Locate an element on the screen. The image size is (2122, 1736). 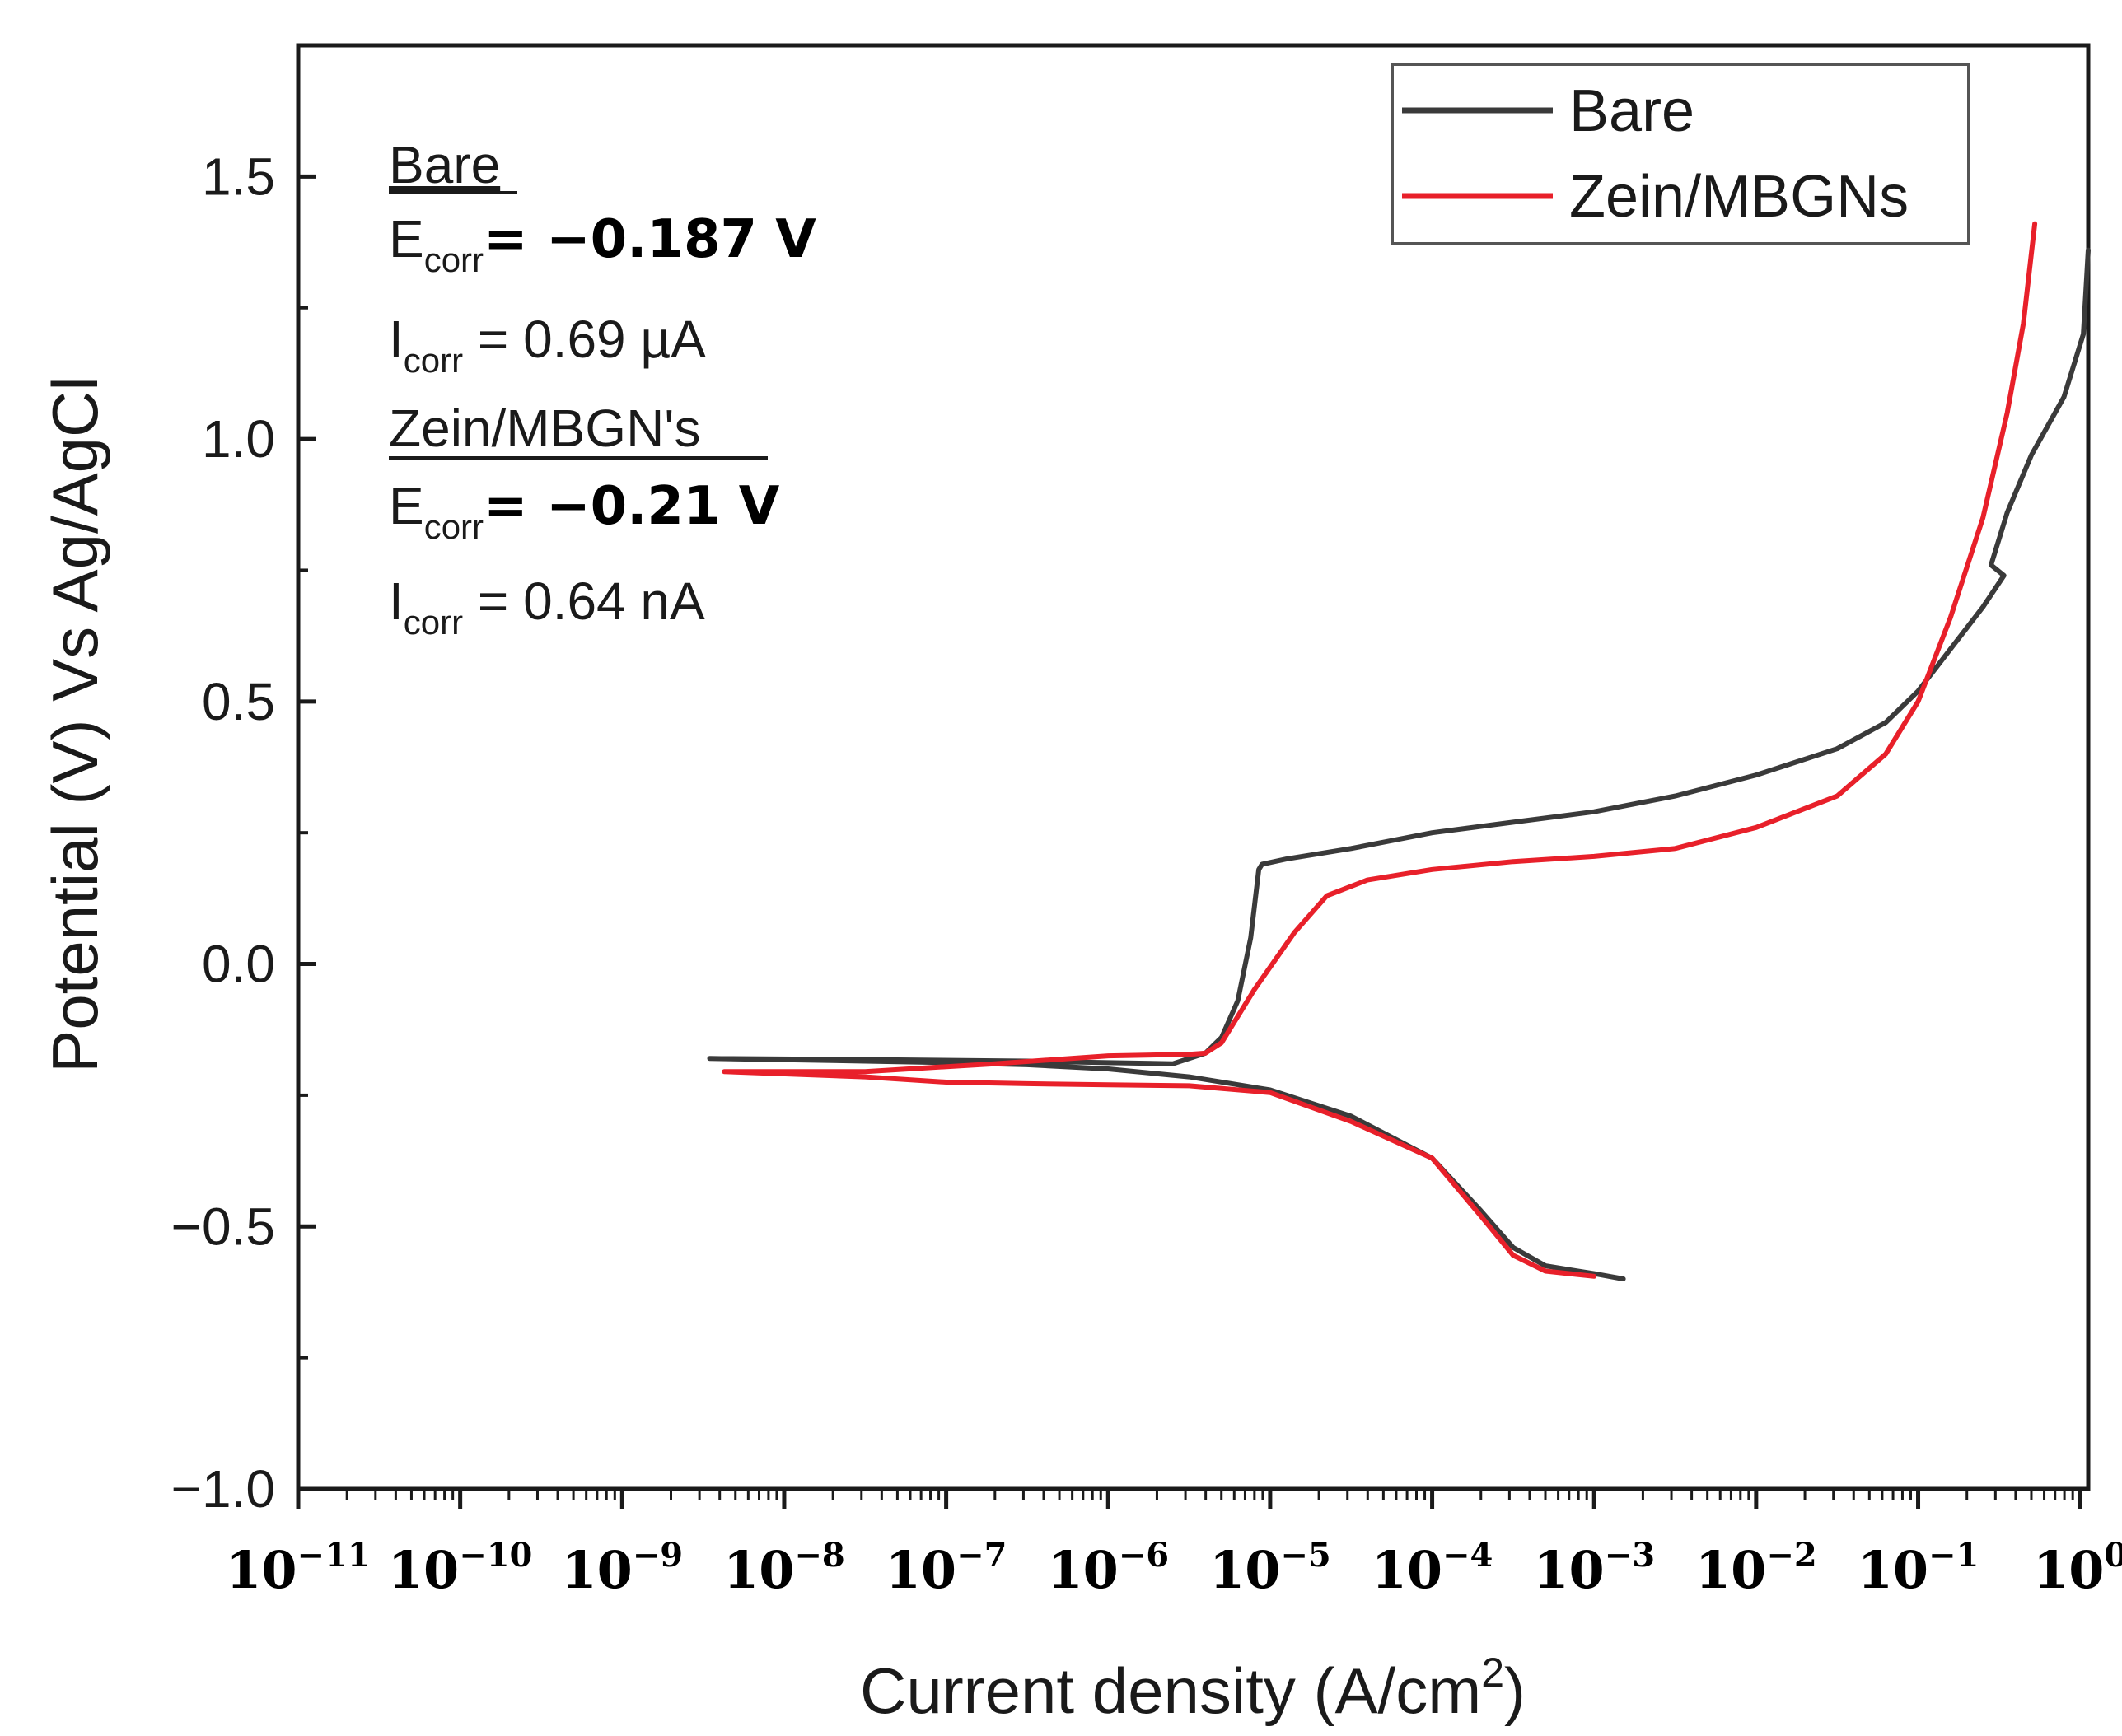
x-tick-label-exp: −7 is located at coordinates (981, 1555).